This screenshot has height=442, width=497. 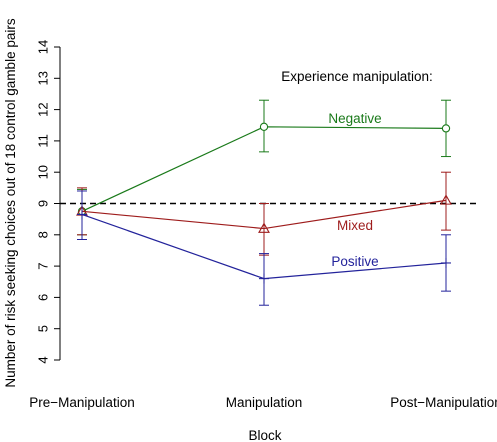 What do you see at coordinates (355, 225) in the screenshot?
I see `series-label: Mixed` at bounding box center [355, 225].